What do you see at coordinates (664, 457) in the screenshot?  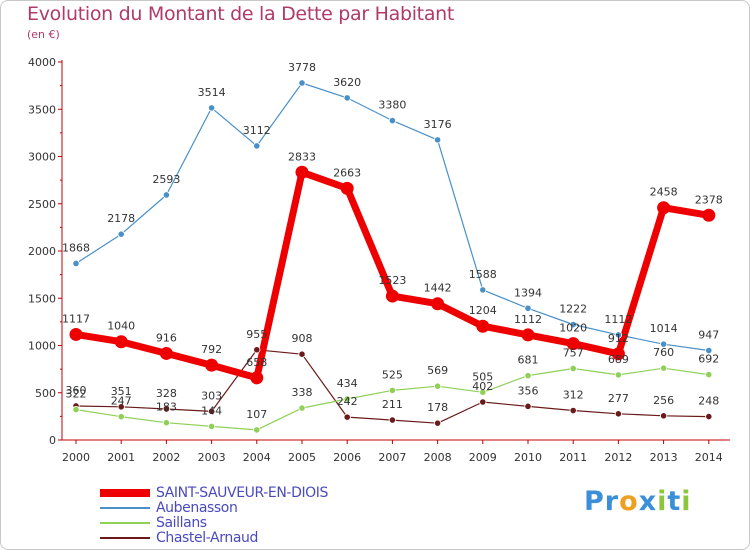 I see `x-tick-label: 2013` at bounding box center [664, 457].